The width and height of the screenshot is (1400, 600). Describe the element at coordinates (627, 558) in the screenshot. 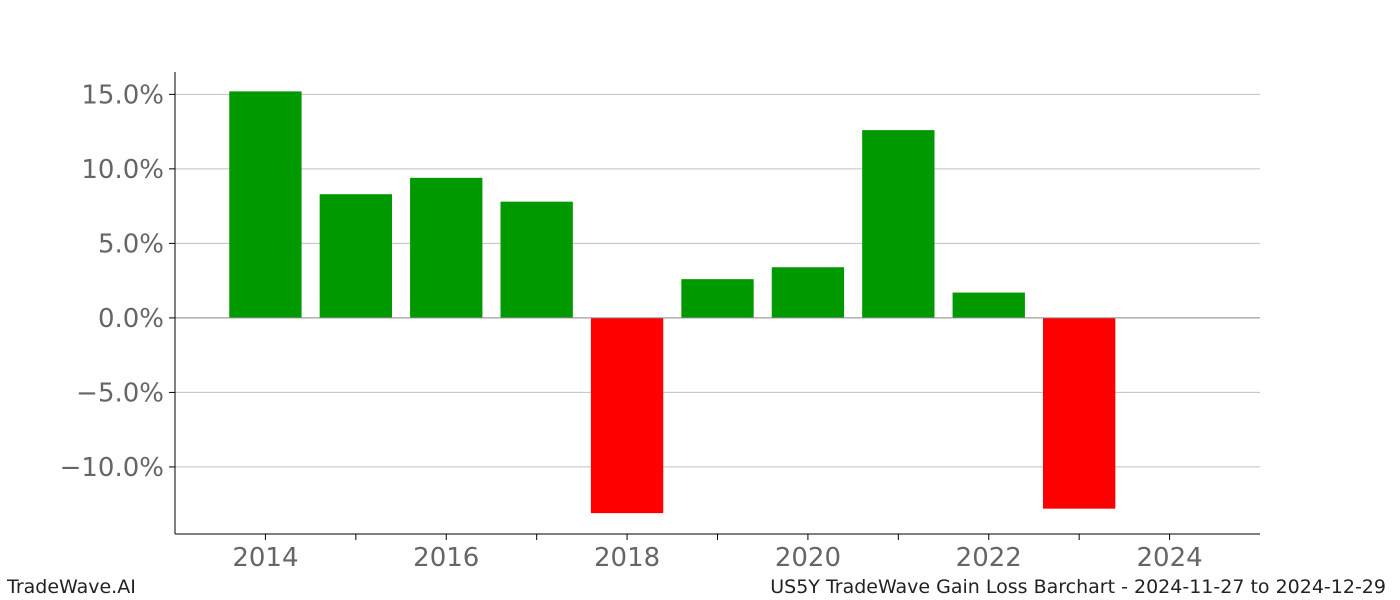

I see `x-tick-label-2: 2018` at that location.